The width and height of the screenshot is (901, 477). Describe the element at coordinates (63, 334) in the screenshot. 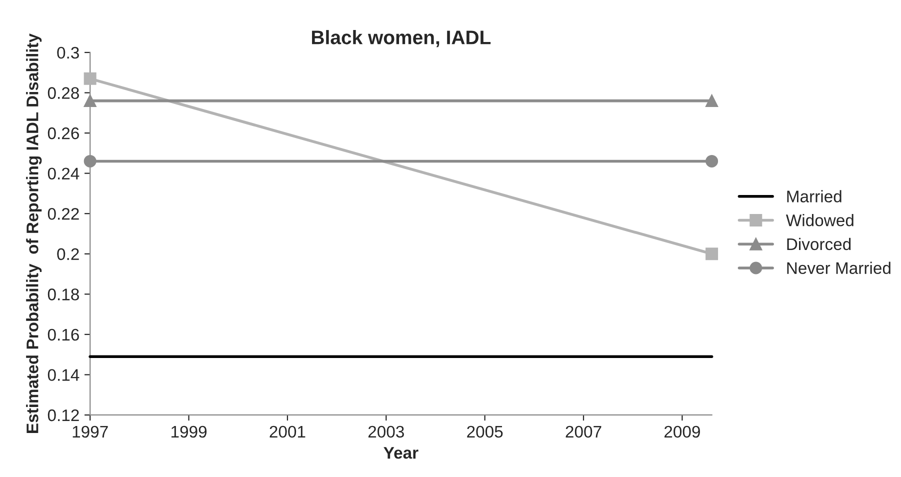

I see `y-tick-label: 0.16` at that location.